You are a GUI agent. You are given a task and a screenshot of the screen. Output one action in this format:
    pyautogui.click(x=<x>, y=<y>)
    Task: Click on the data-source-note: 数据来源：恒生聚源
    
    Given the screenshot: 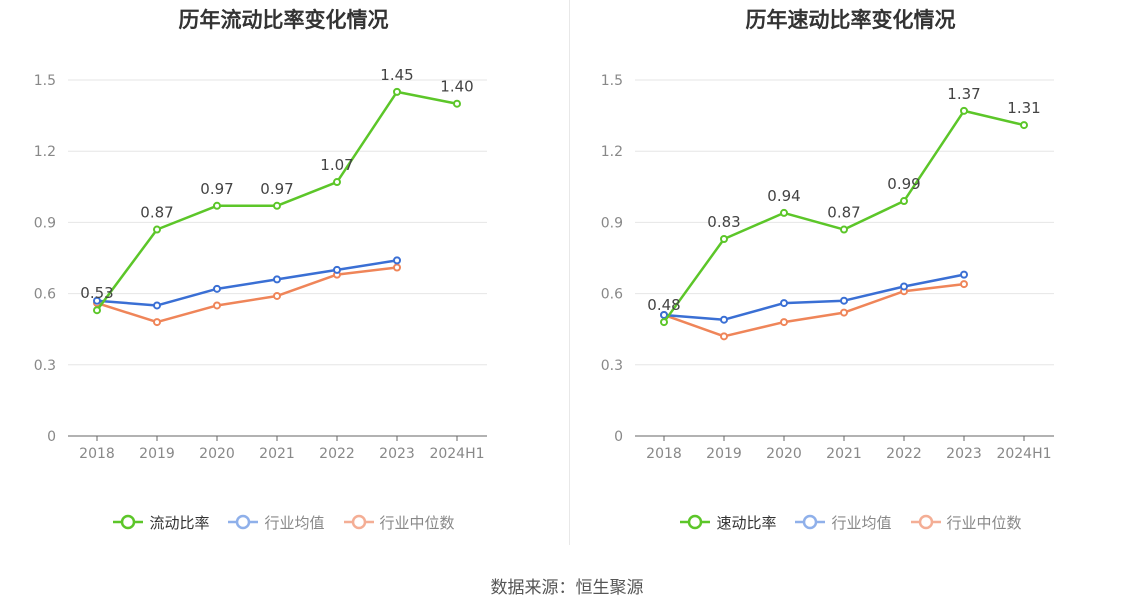 What is the action you would take?
    pyautogui.click(x=567, y=588)
    